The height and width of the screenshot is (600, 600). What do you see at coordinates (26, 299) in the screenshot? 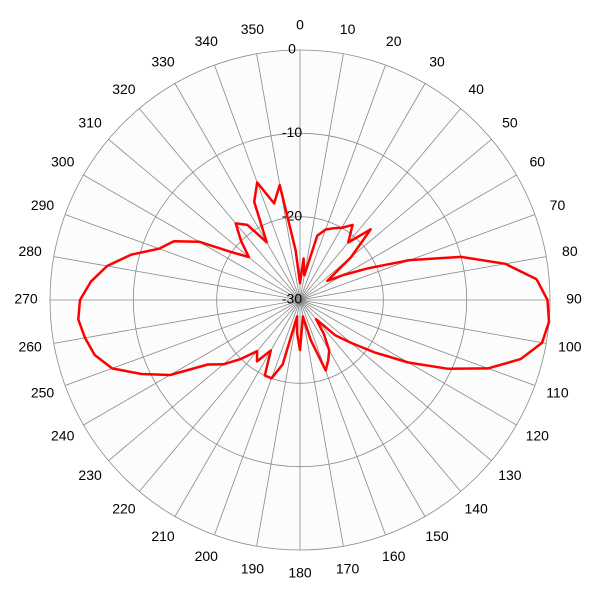
I see `angle-label: 270` at bounding box center [26, 299].